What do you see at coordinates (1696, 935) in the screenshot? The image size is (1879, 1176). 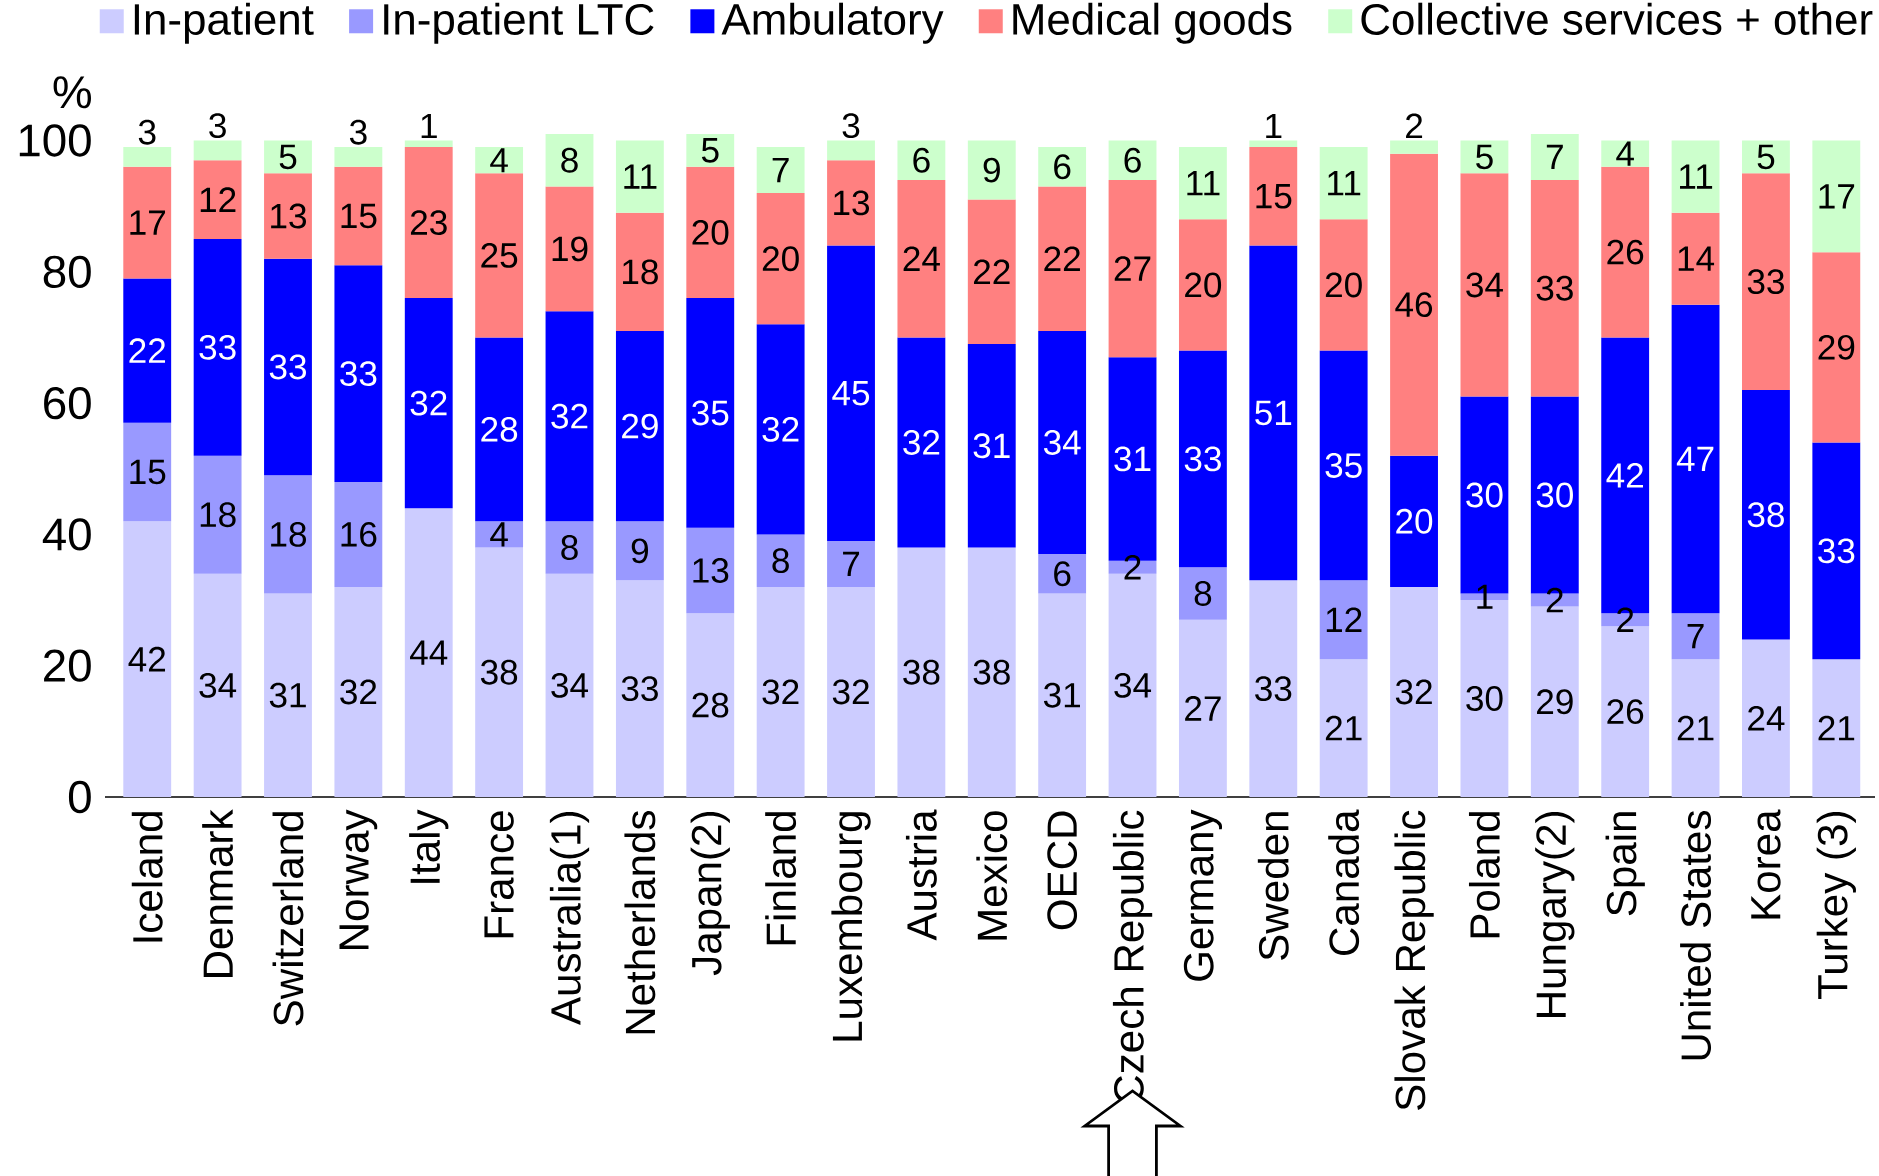 I see `x-tick-label: United States` at bounding box center [1696, 935].